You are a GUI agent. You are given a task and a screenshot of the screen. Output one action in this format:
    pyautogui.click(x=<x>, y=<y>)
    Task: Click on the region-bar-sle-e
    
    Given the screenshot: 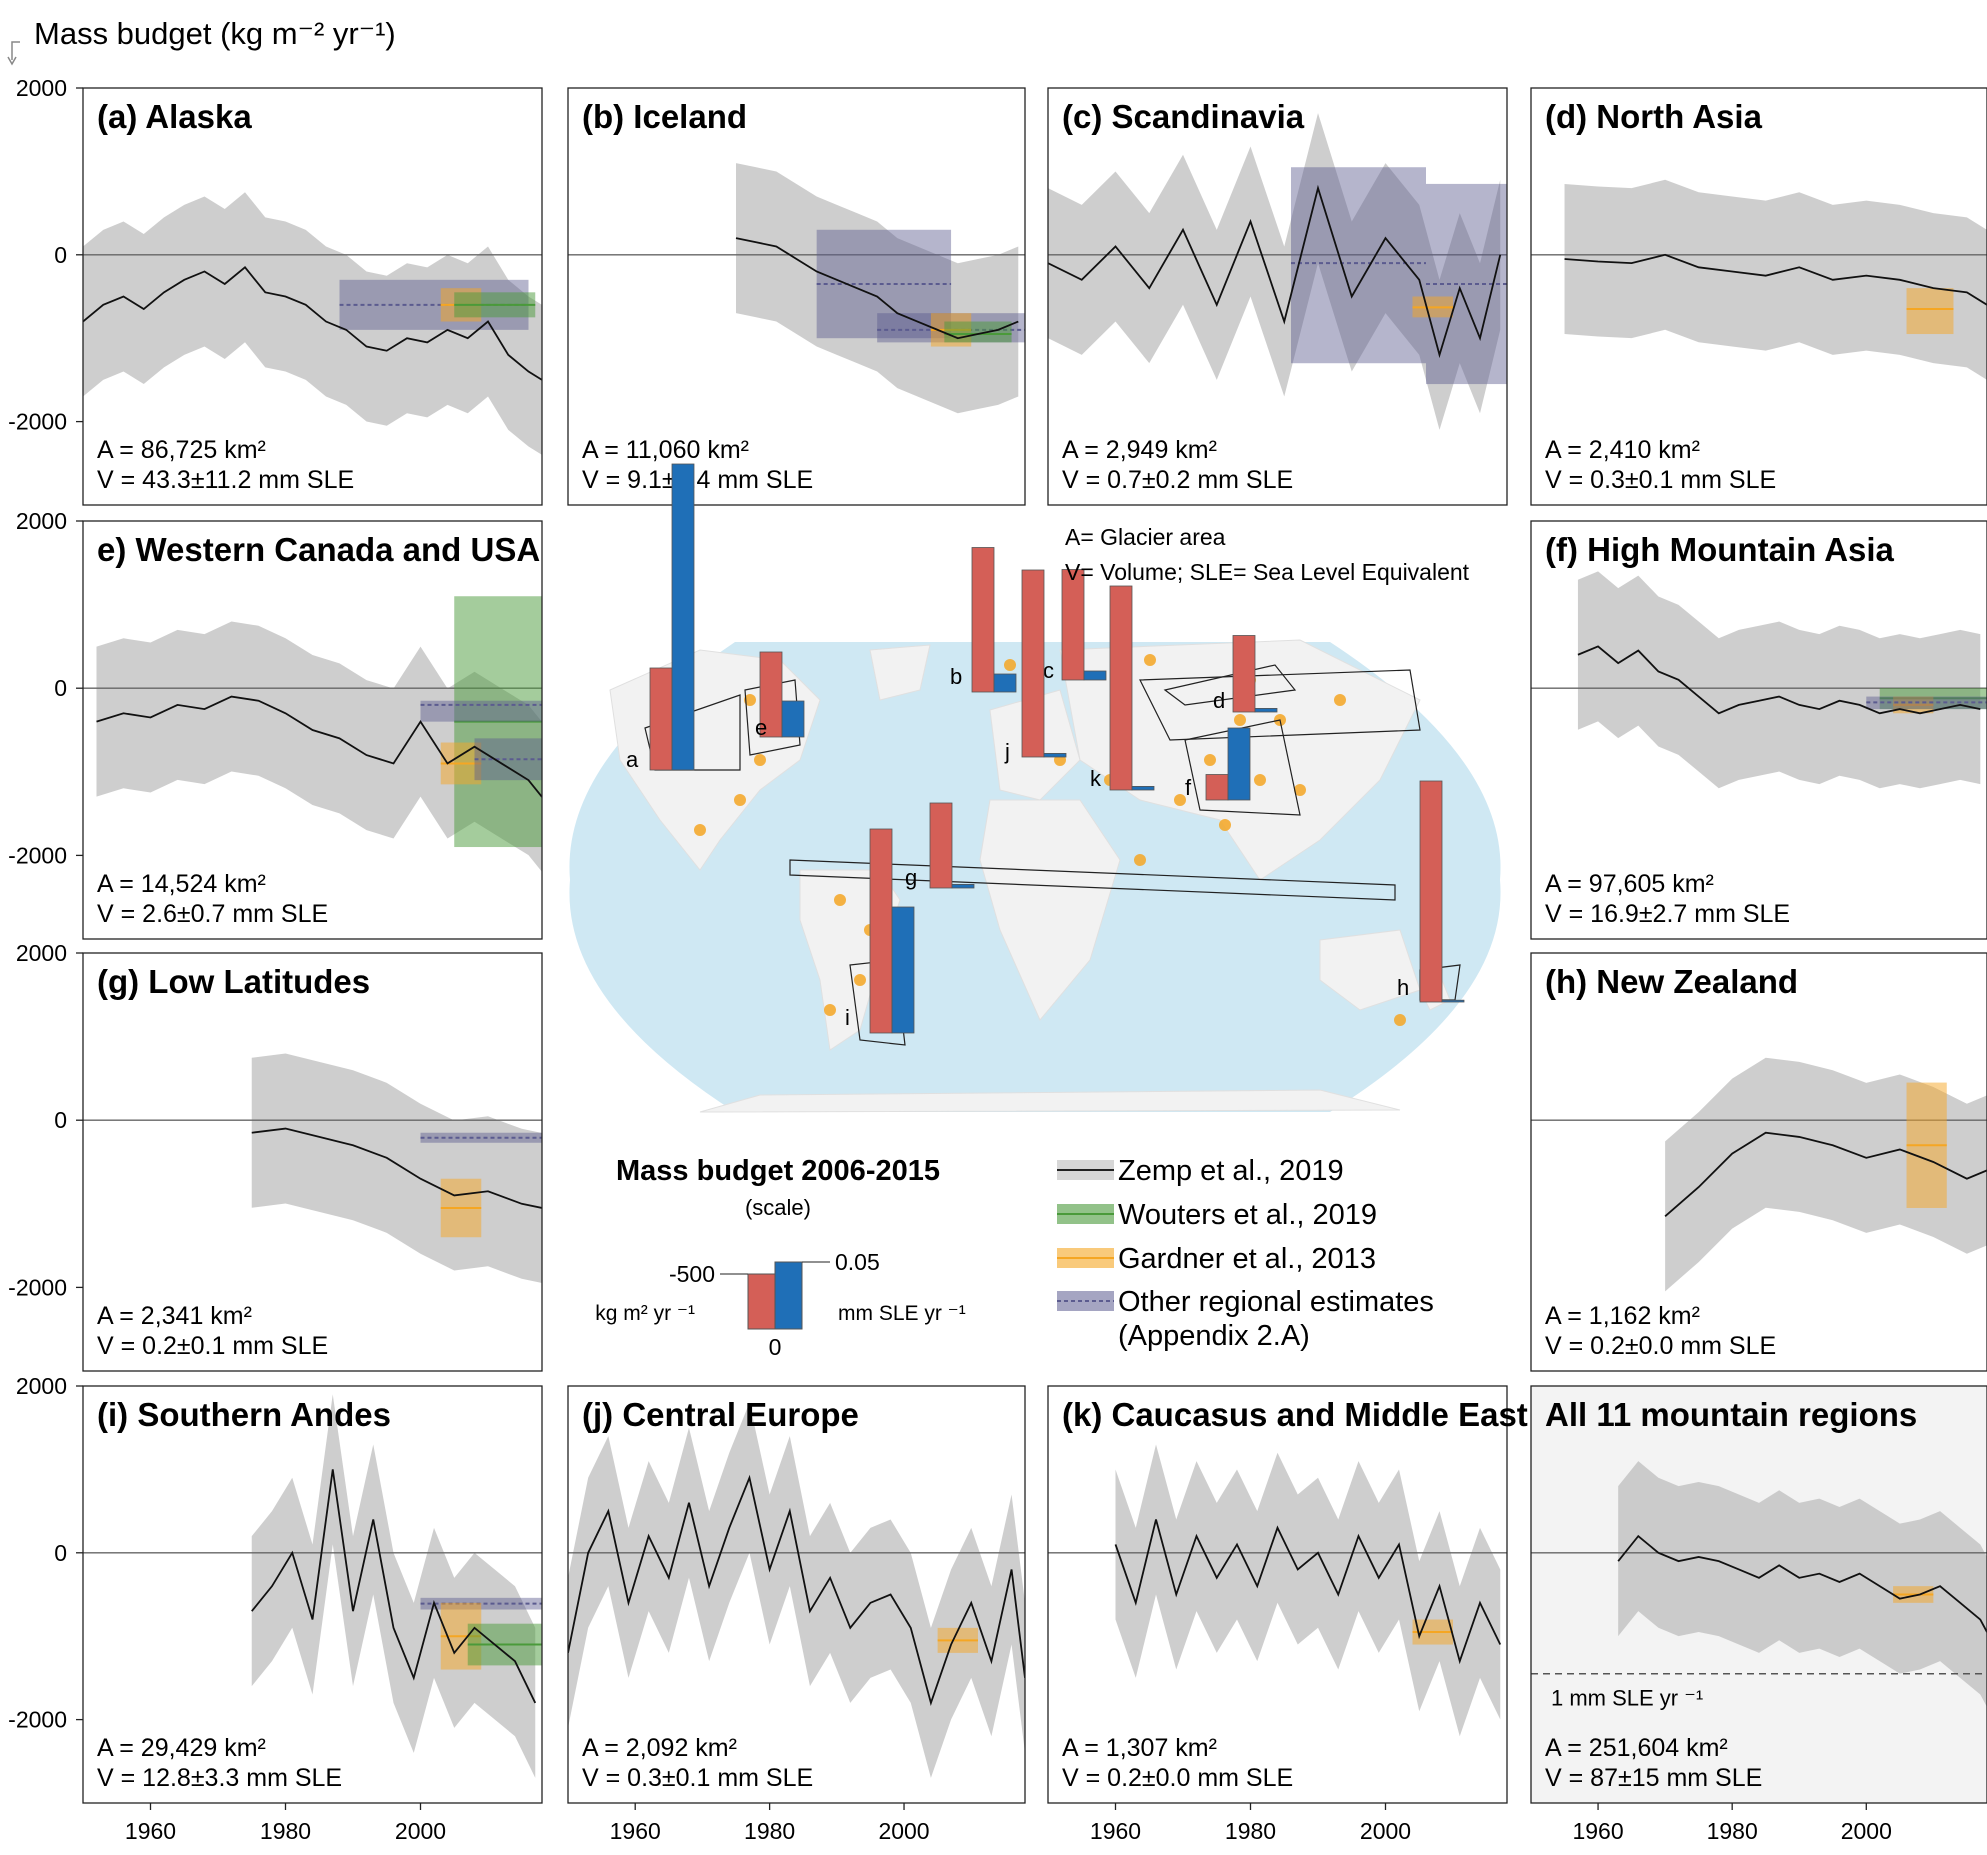 What is the action you would take?
    pyautogui.click(x=793, y=719)
    